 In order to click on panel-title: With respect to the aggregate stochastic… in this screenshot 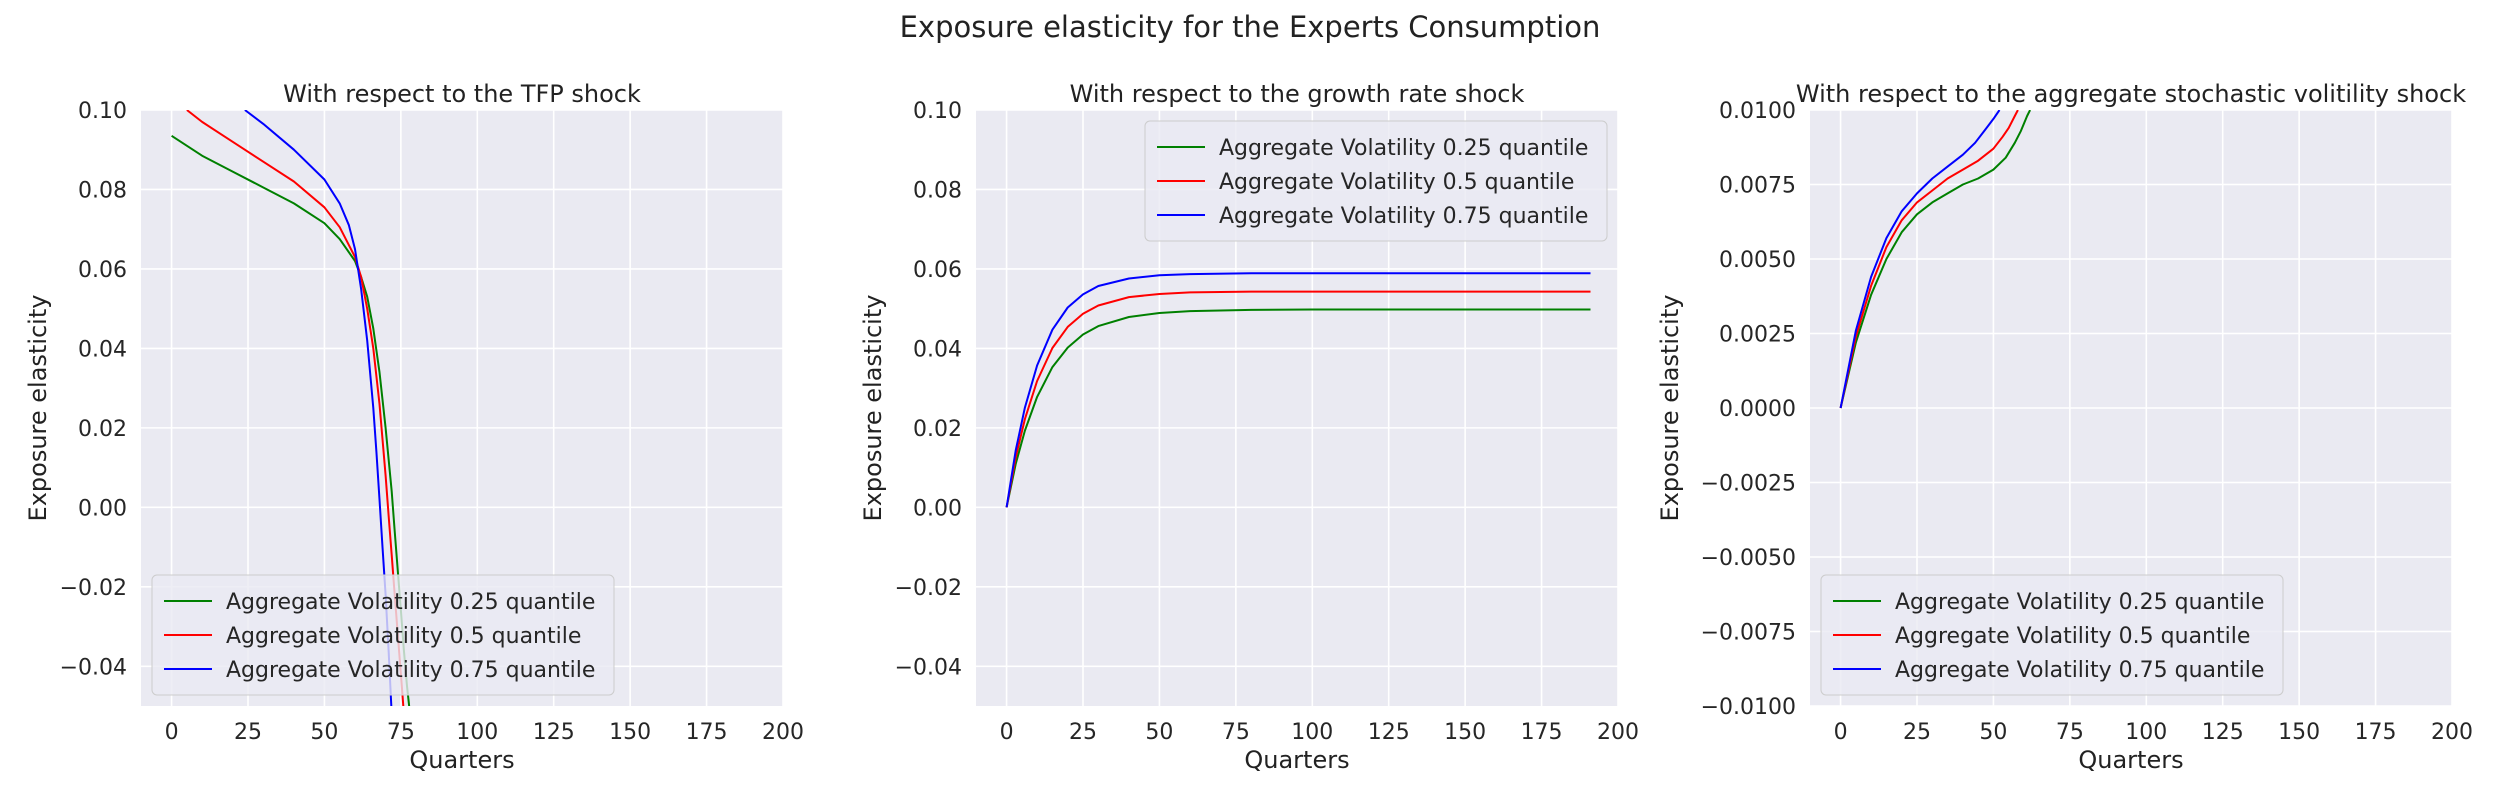, I will do `click(2131, 94)`.